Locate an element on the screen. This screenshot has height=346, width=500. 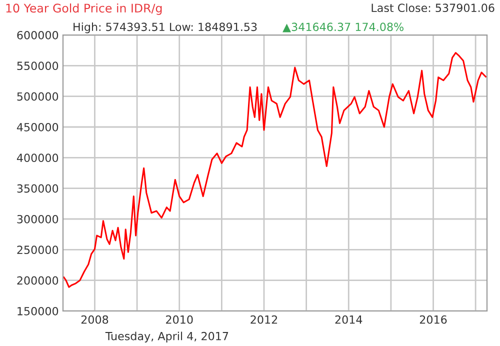
x-tick-label: 2008 is located at coordinates (94, 319).